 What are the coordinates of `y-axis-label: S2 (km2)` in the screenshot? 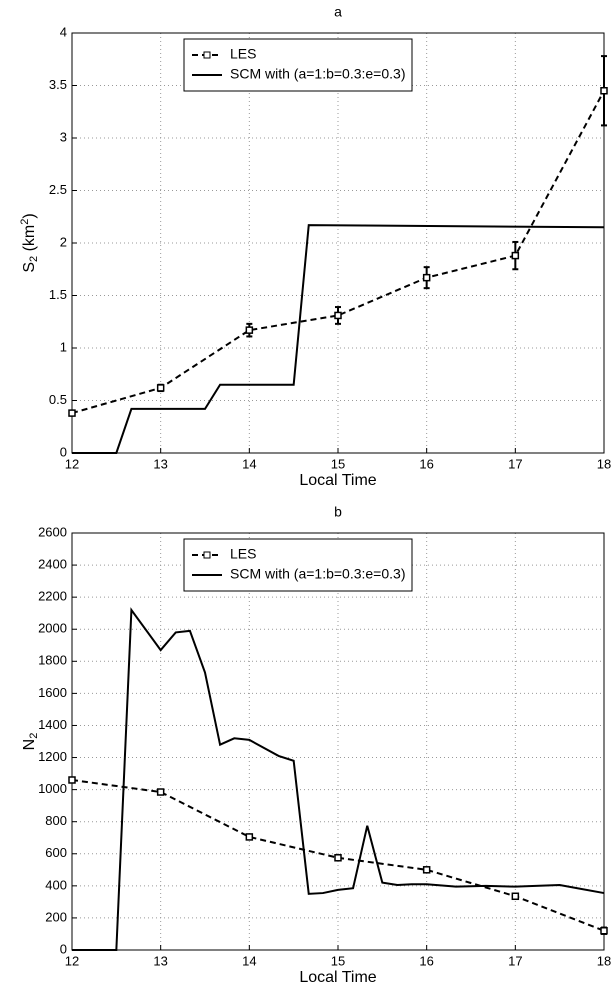 It's located at (29, 242).